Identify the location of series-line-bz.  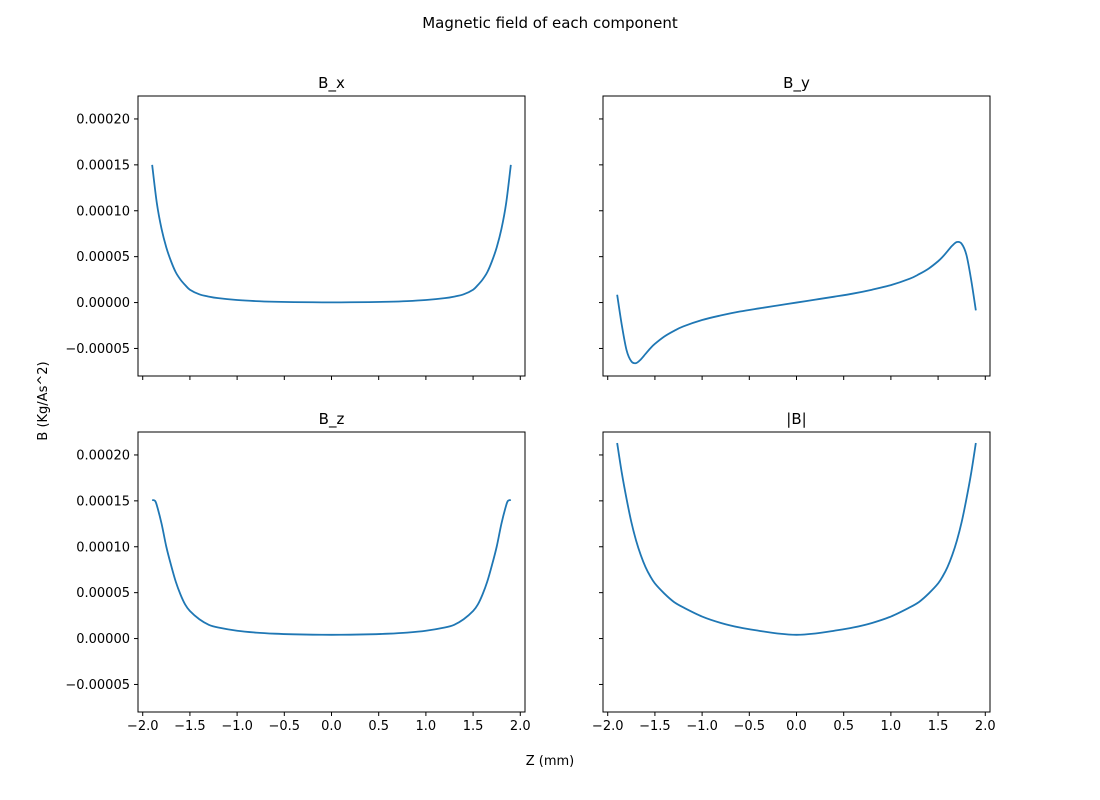
(331, 567).